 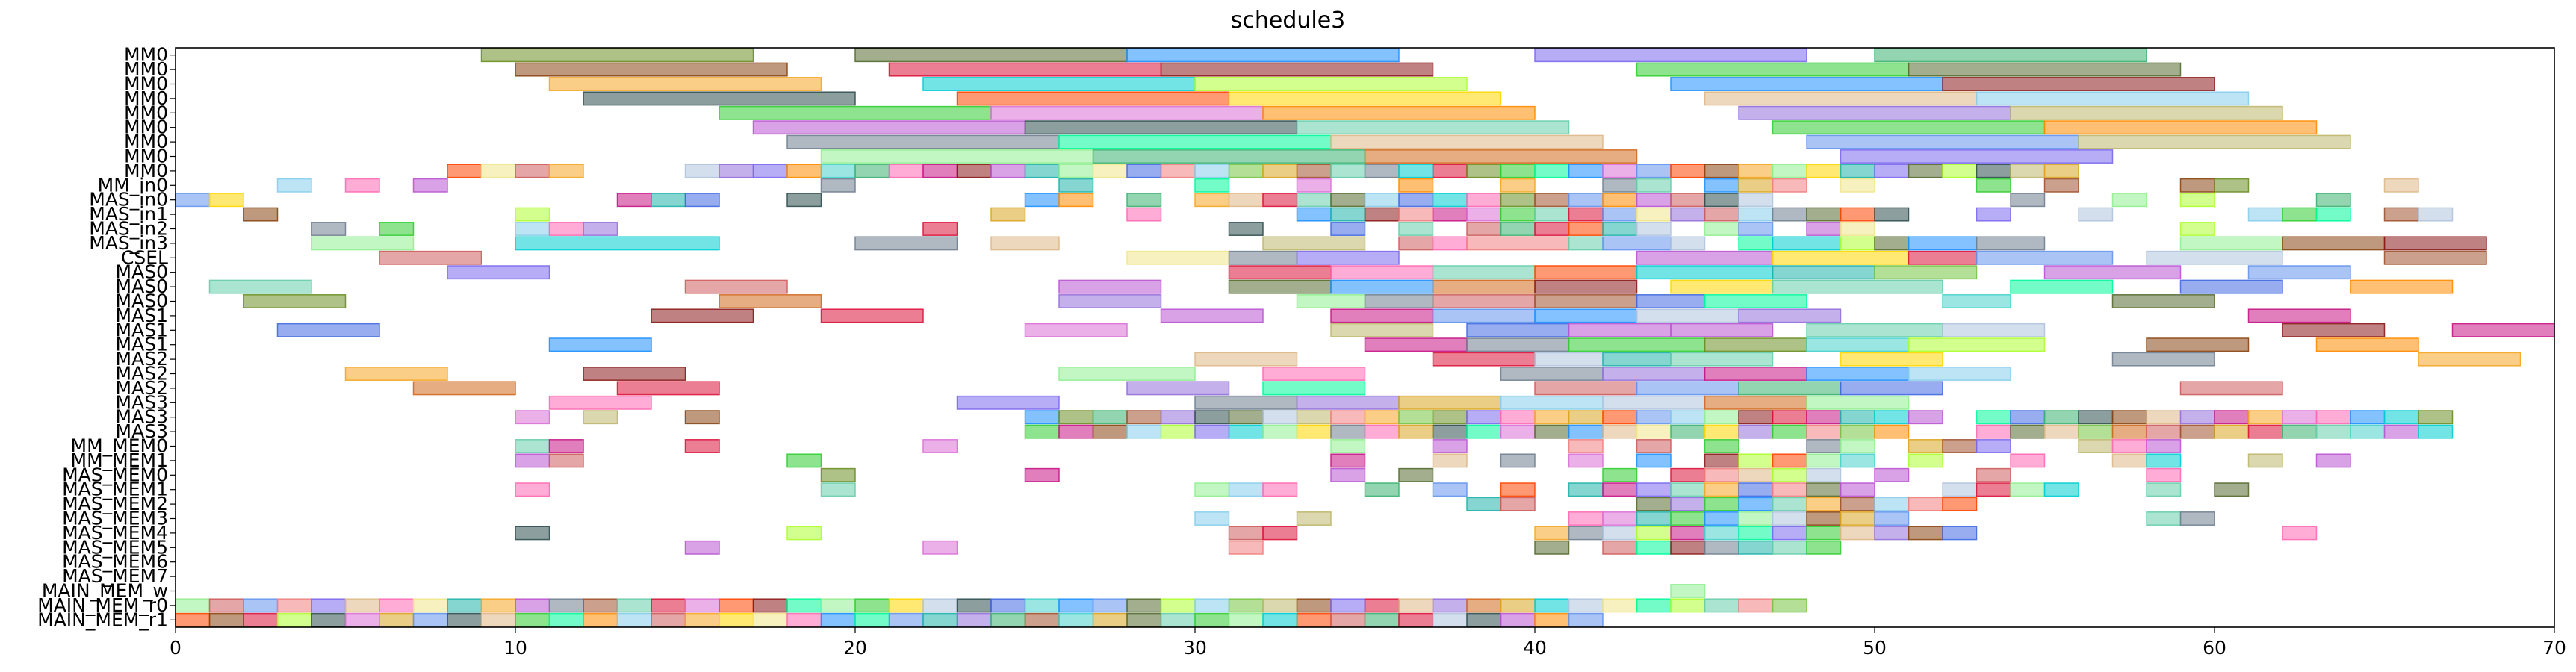 What do you see at coordinates (142, 286) in the screenshot?
I see `y-tick-label: MAS0` at bounding box center [142, 286].